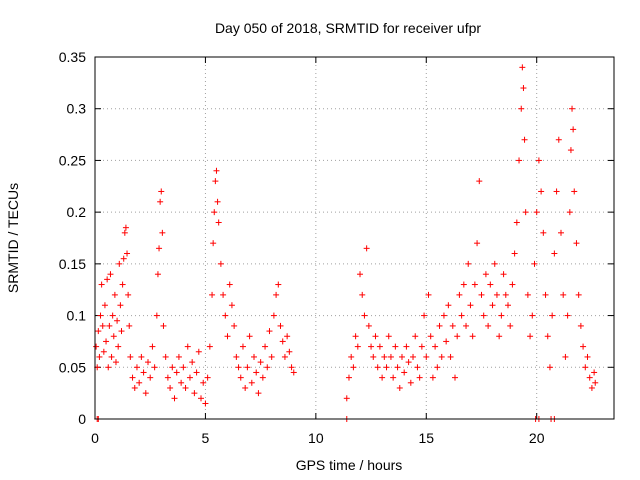 Image resolution: width=640 pixels, height=480 pixels. I want to click on x-tick-label: 10, so click(316, 438).